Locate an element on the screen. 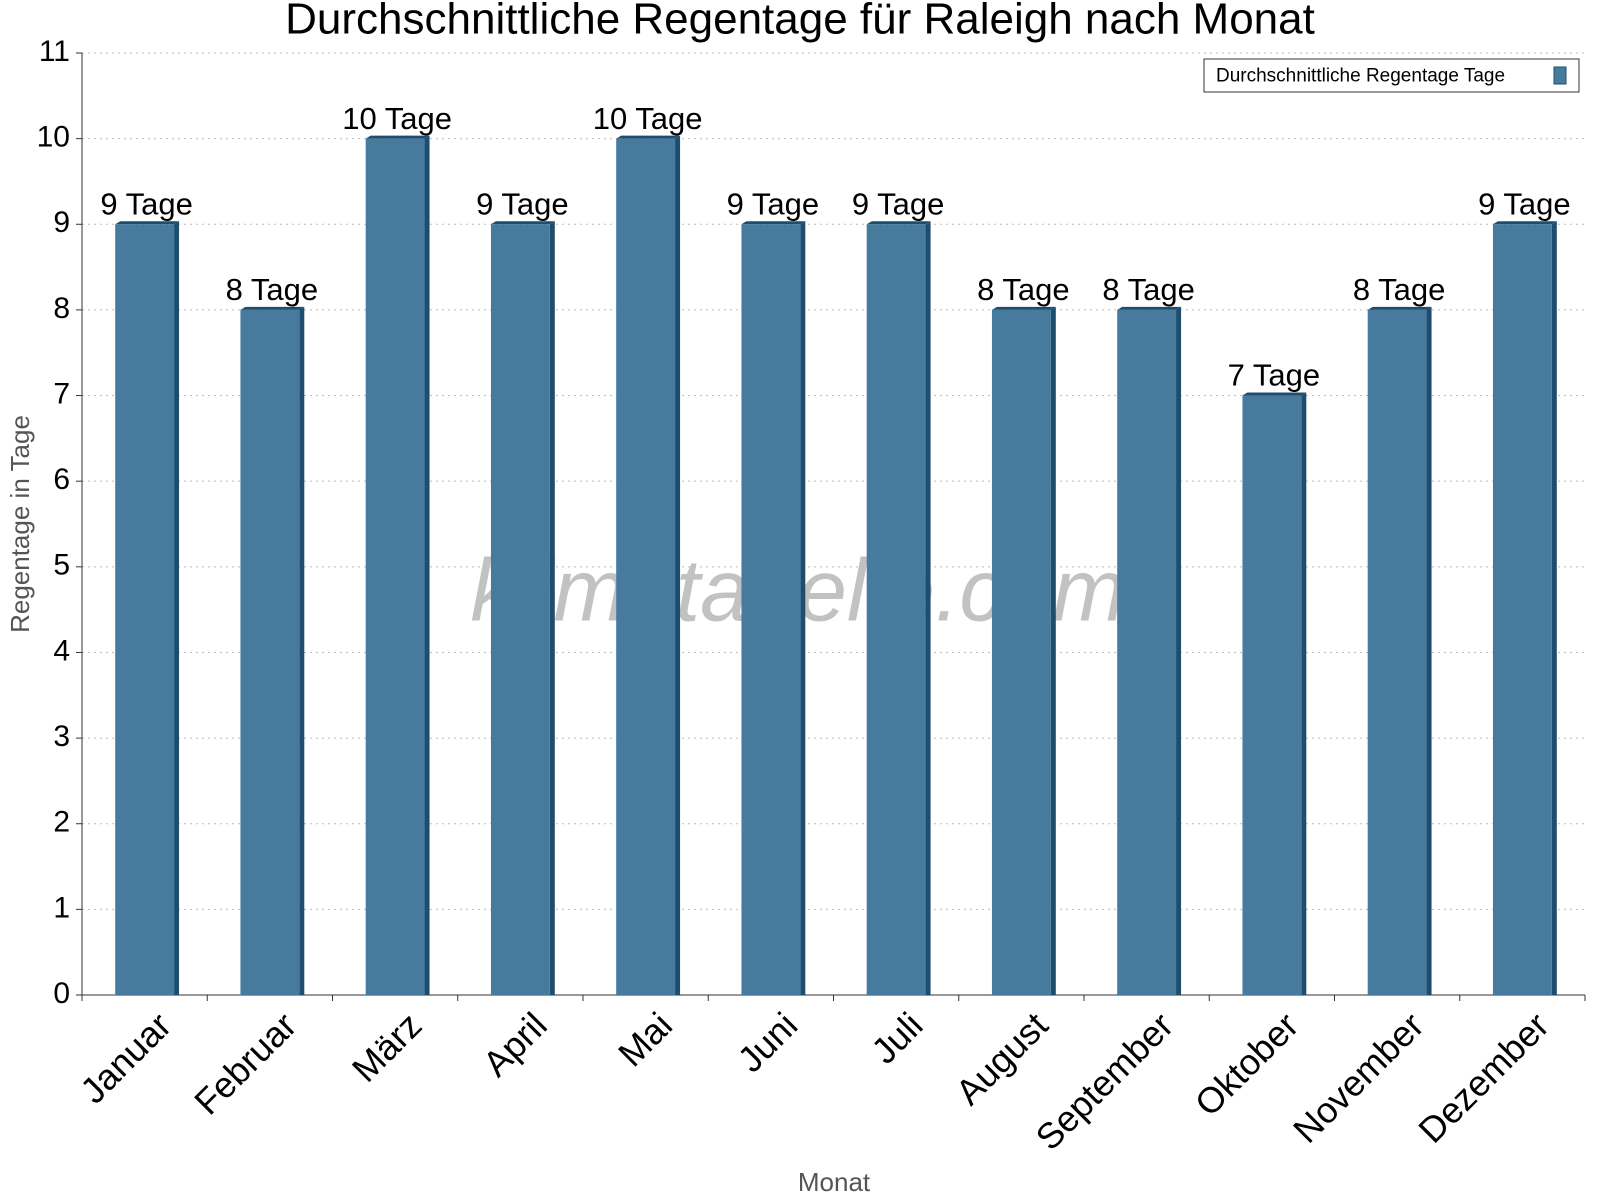  x-axis-label: Monat is located at coordinates (834, 1182).